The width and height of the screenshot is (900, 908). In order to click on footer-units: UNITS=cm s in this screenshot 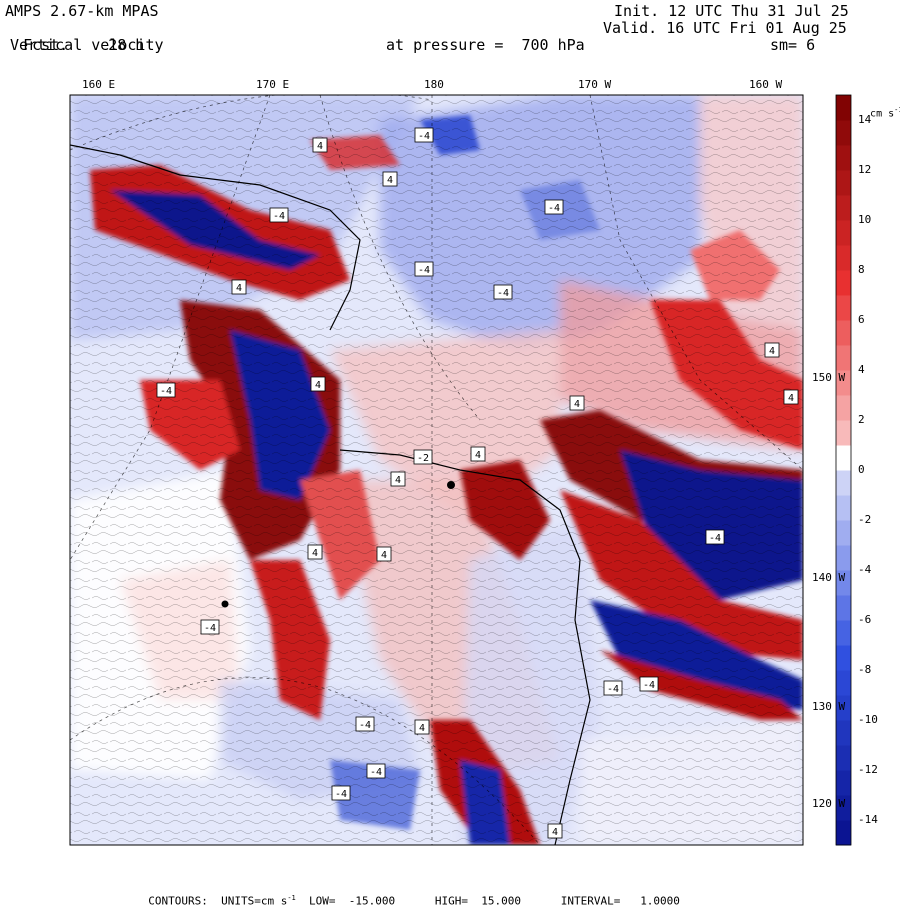, I will do `click(254, 901)`.